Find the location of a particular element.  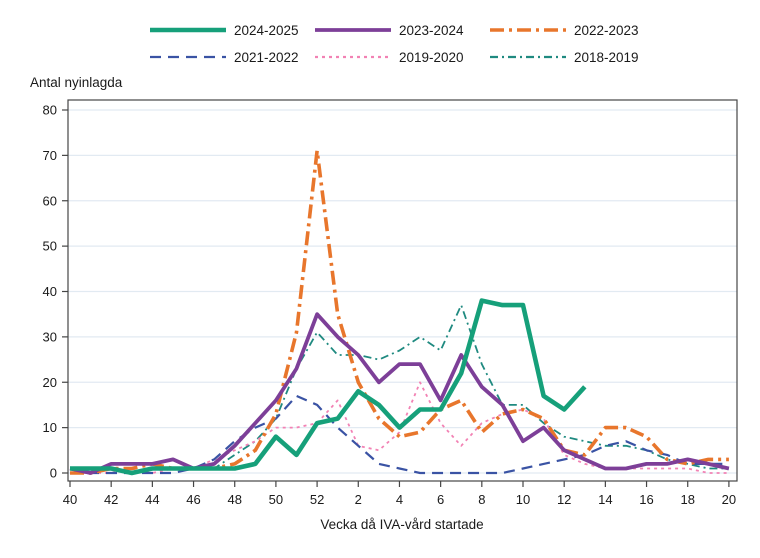

x-tick-label: 48 is located at coordinates (234, 499).